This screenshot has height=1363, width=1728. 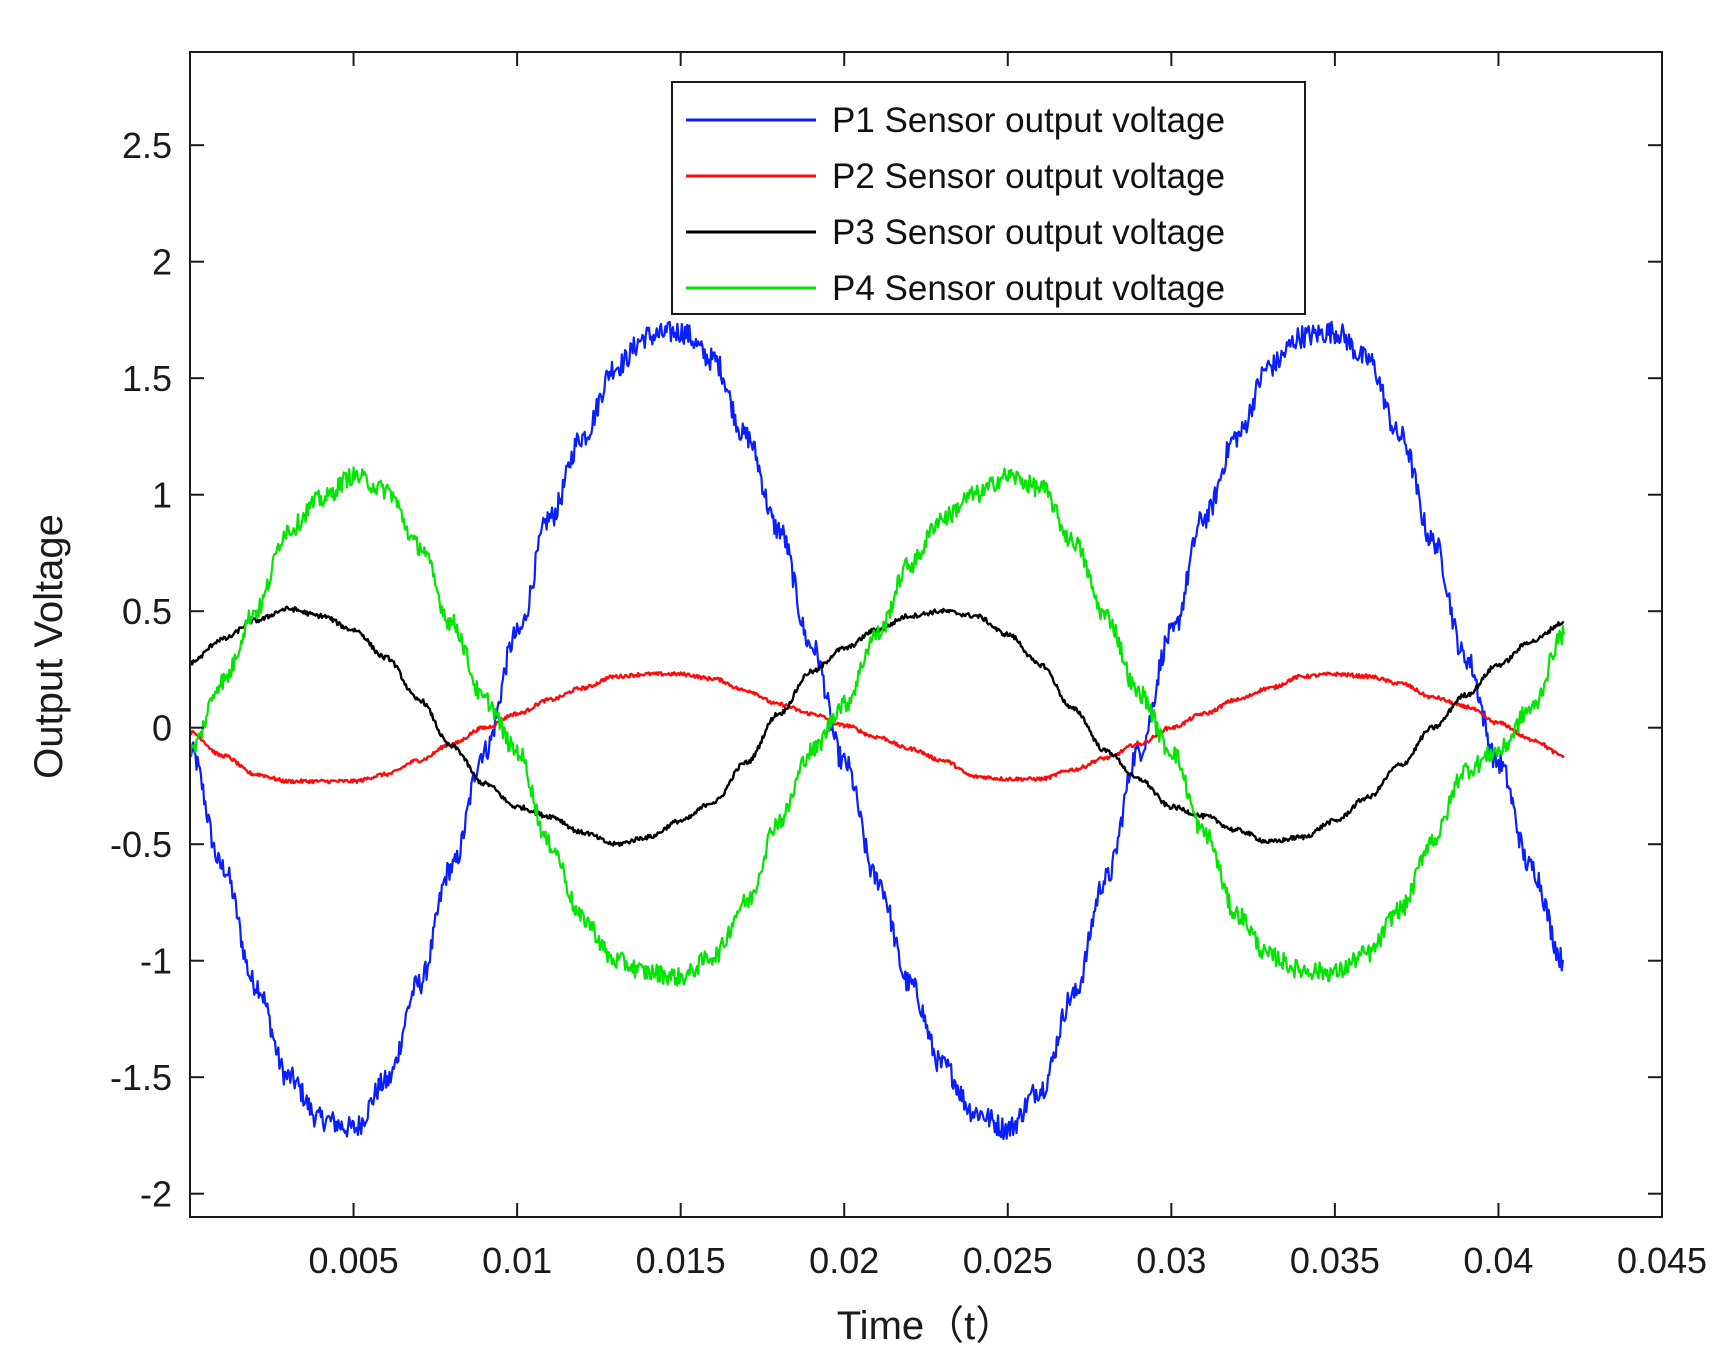 What do you see at coordinates (1028, 176) in the screenshot?
I see `legend-label-p2: P2 Sensor output voltage` at bounding box center [1028, 176].